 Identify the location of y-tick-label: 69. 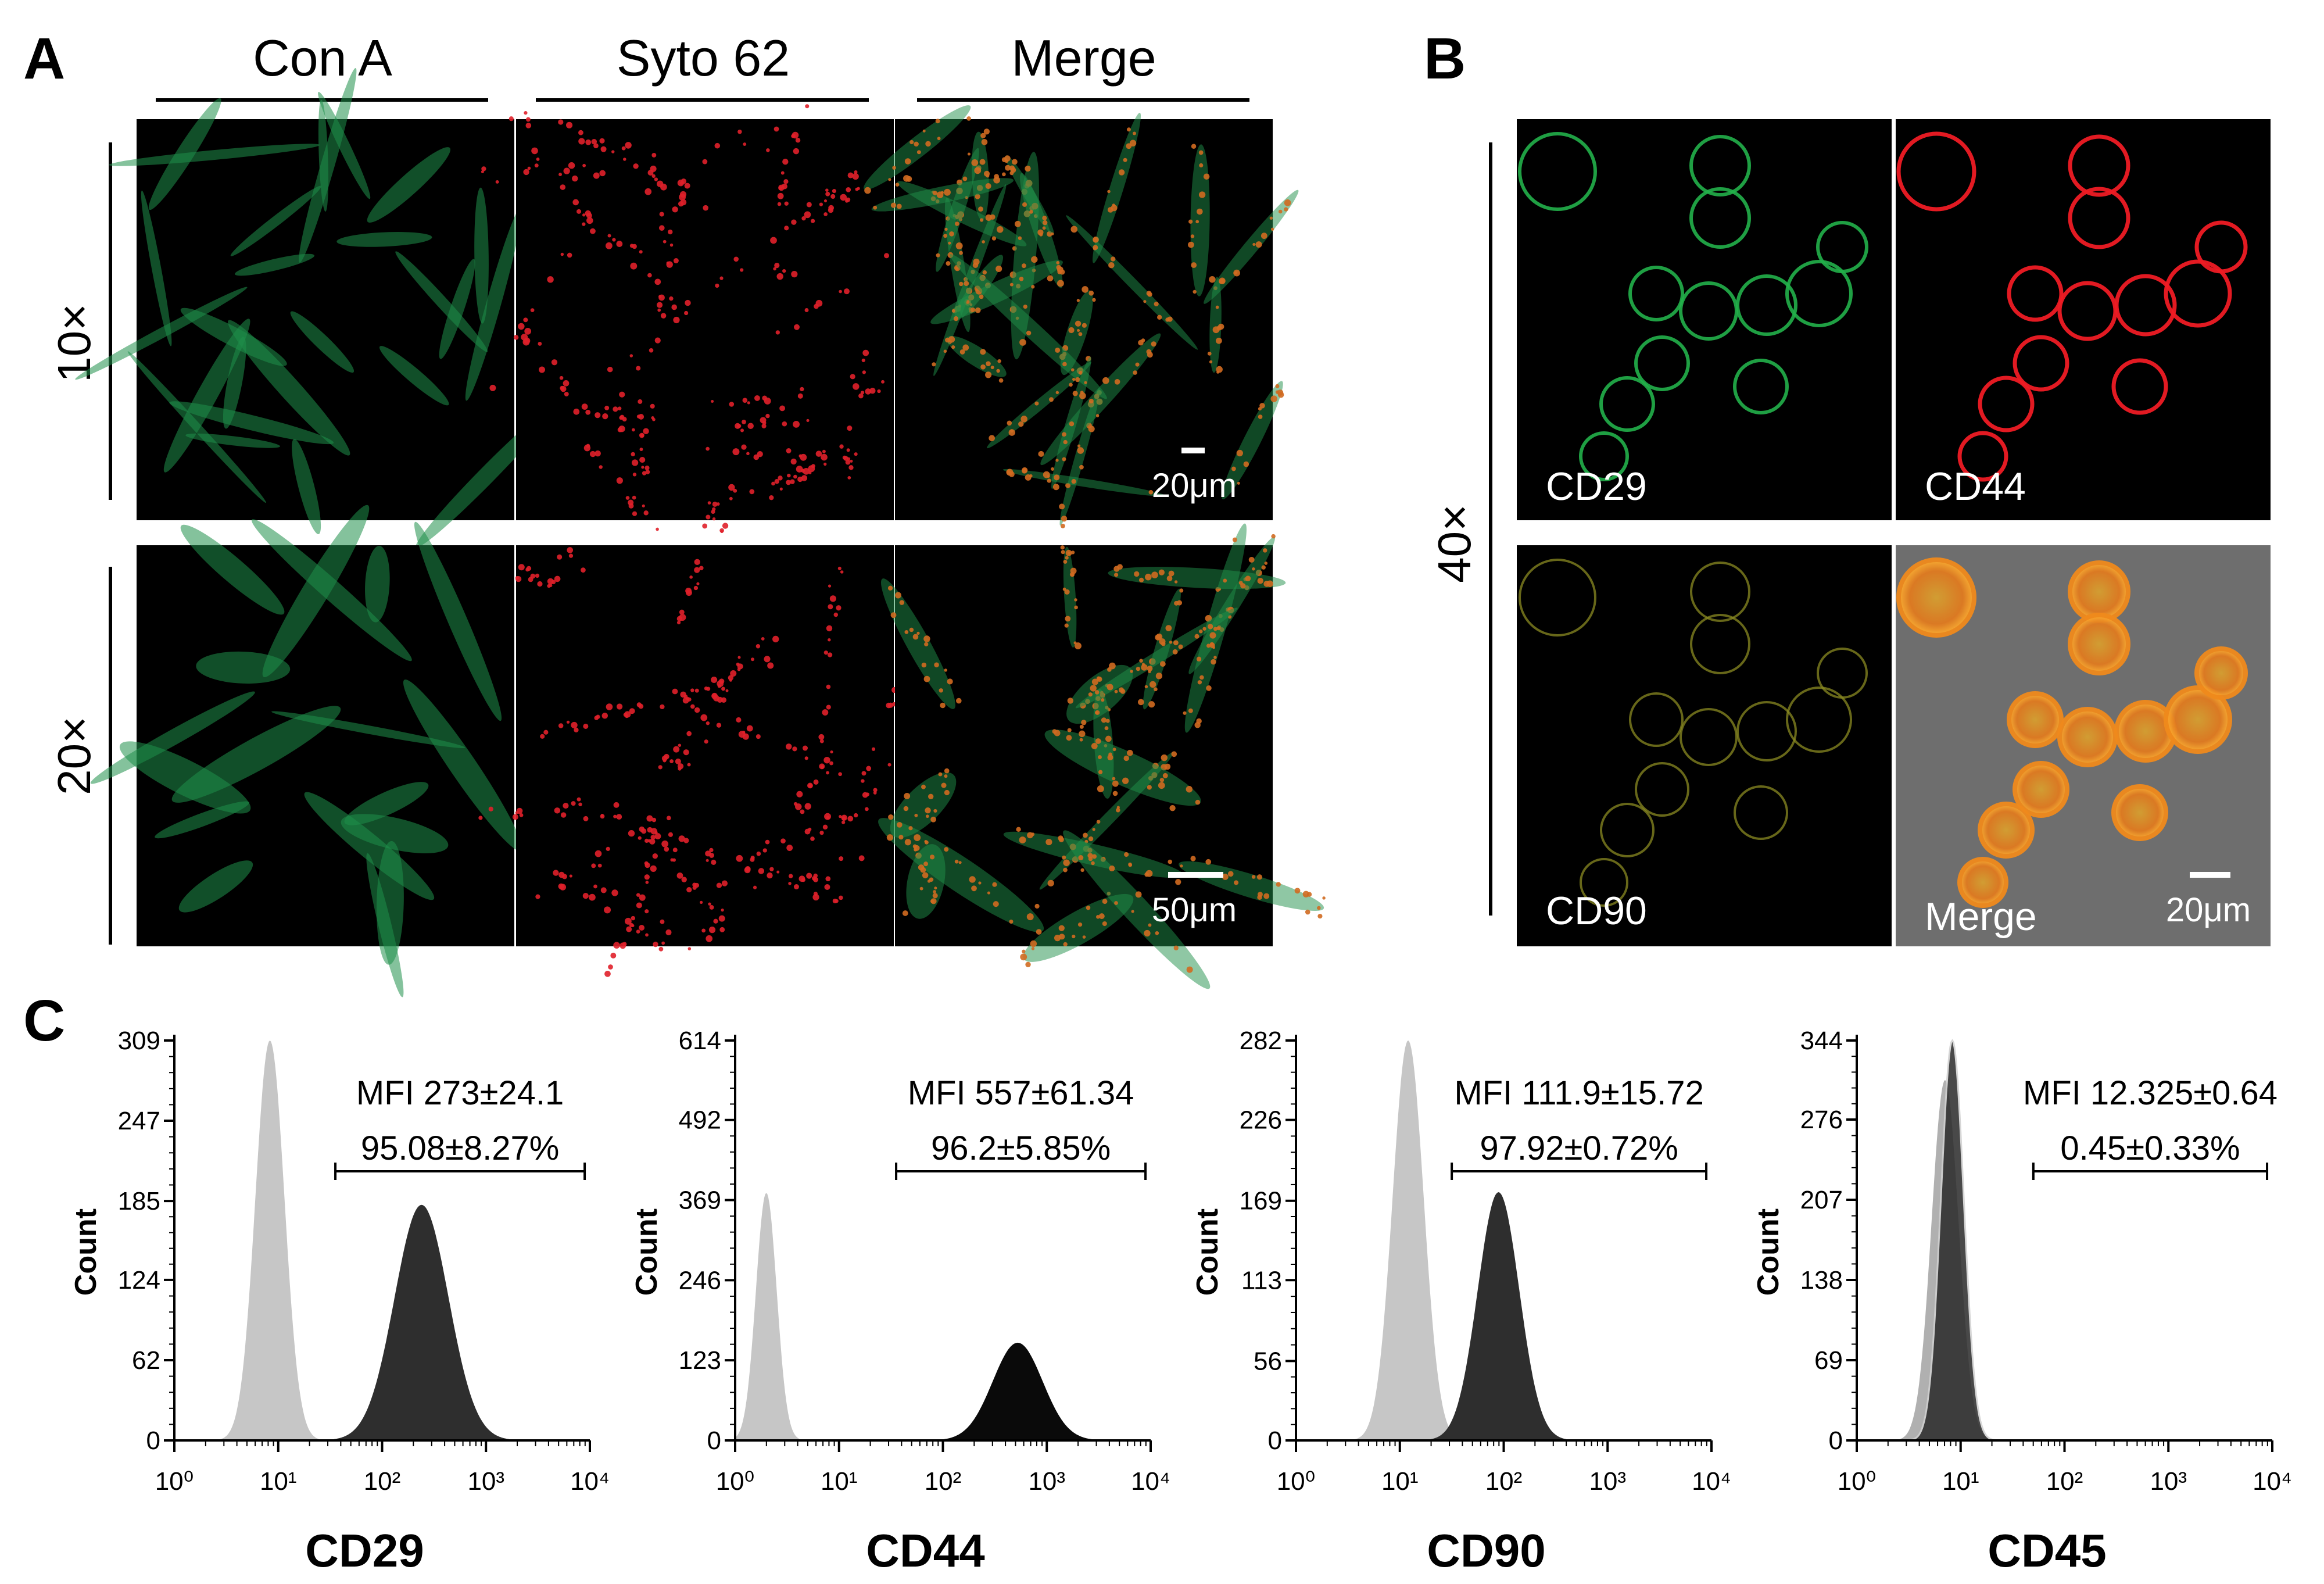
(1828, 1361).